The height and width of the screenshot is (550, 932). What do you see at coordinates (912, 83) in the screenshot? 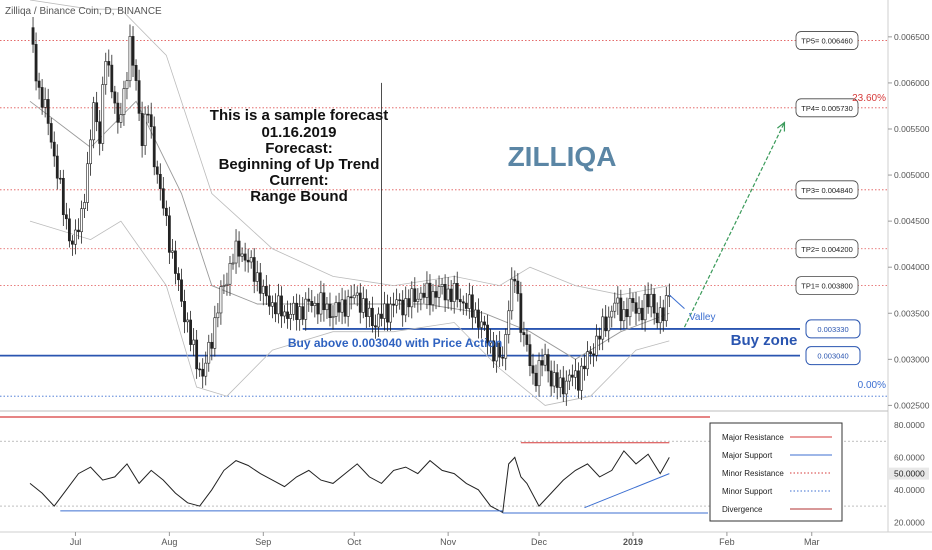
I see `price-tick-label: 0.006000` at bounding box center [912, 83].